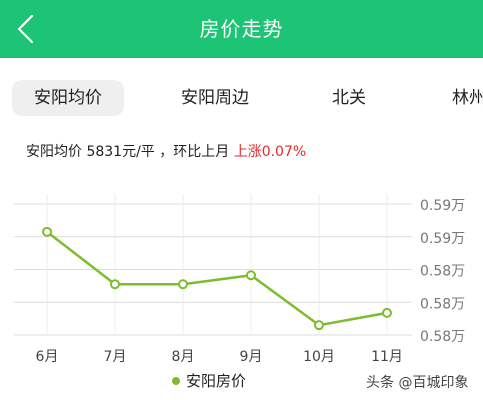 The image size is (483, 400). I want to click on x-tick-label: 10月, so click(319, 357).